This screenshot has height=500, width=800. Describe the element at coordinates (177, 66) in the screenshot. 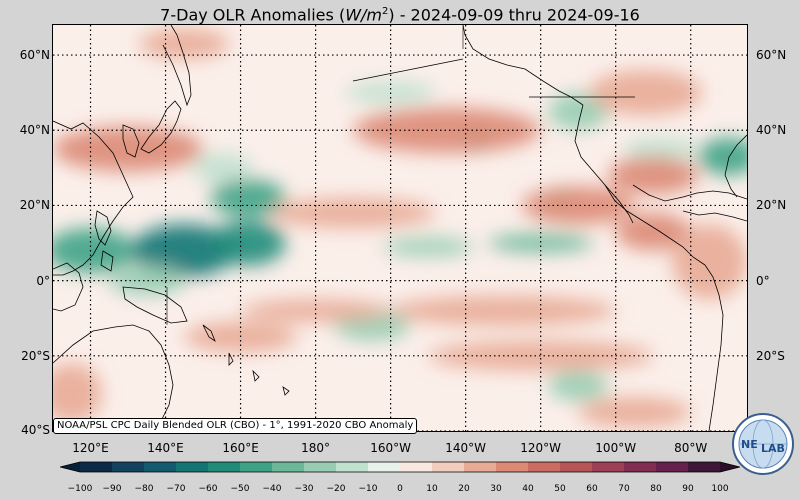

I see `coastline-kamchatka` at that location.